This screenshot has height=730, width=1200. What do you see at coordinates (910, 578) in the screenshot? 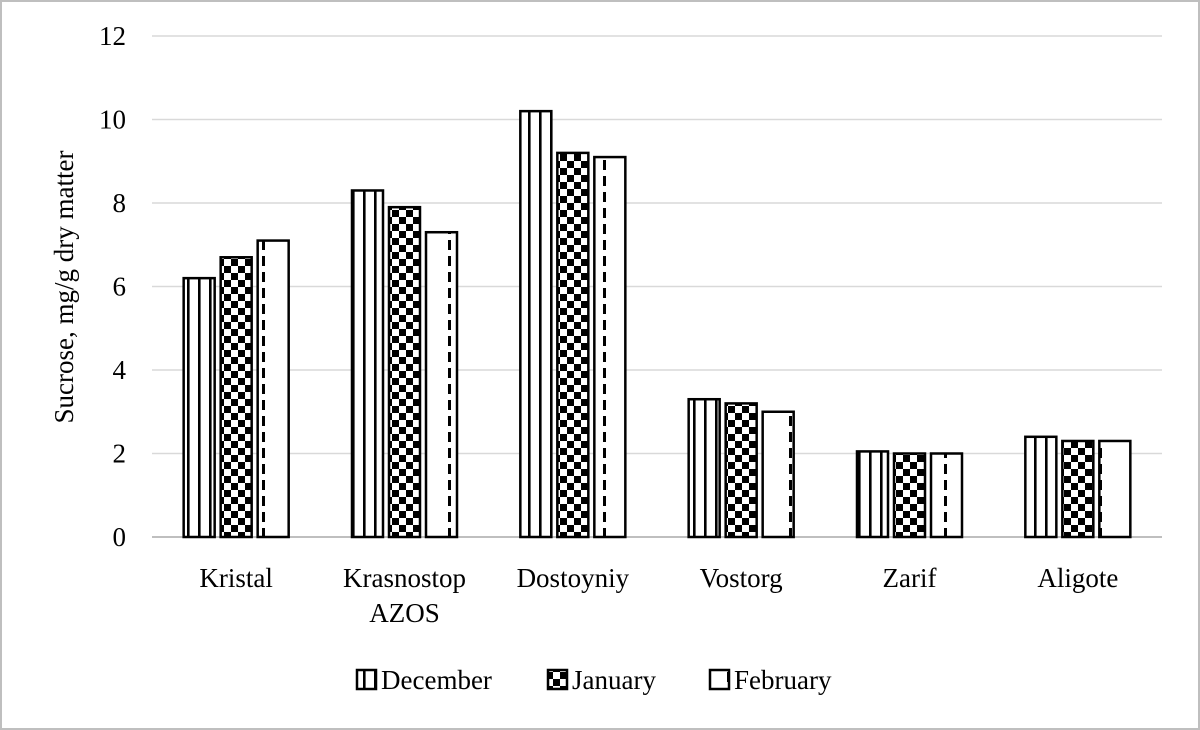
I see `x-category-label: Zarif` at bounding box center [910, 578].